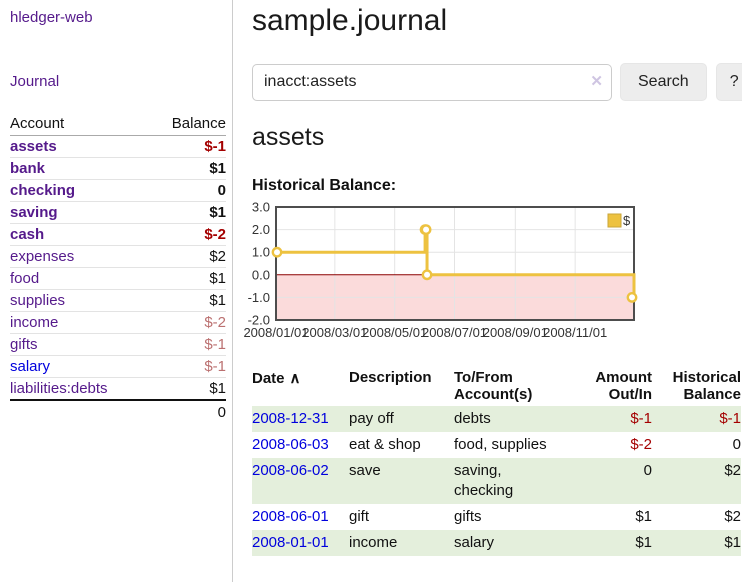 The width and height of the screenshot is (742, 582). I want to click on transaction-accounts: saving, checking, so click(484, 480).